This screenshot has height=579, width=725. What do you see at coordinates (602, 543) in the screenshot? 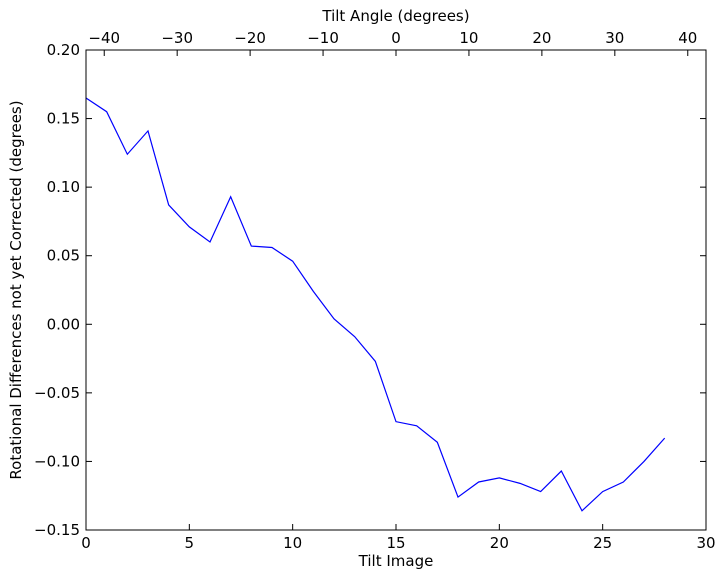
I see `x-tick-label: 25` at bounding box center [602, 543].